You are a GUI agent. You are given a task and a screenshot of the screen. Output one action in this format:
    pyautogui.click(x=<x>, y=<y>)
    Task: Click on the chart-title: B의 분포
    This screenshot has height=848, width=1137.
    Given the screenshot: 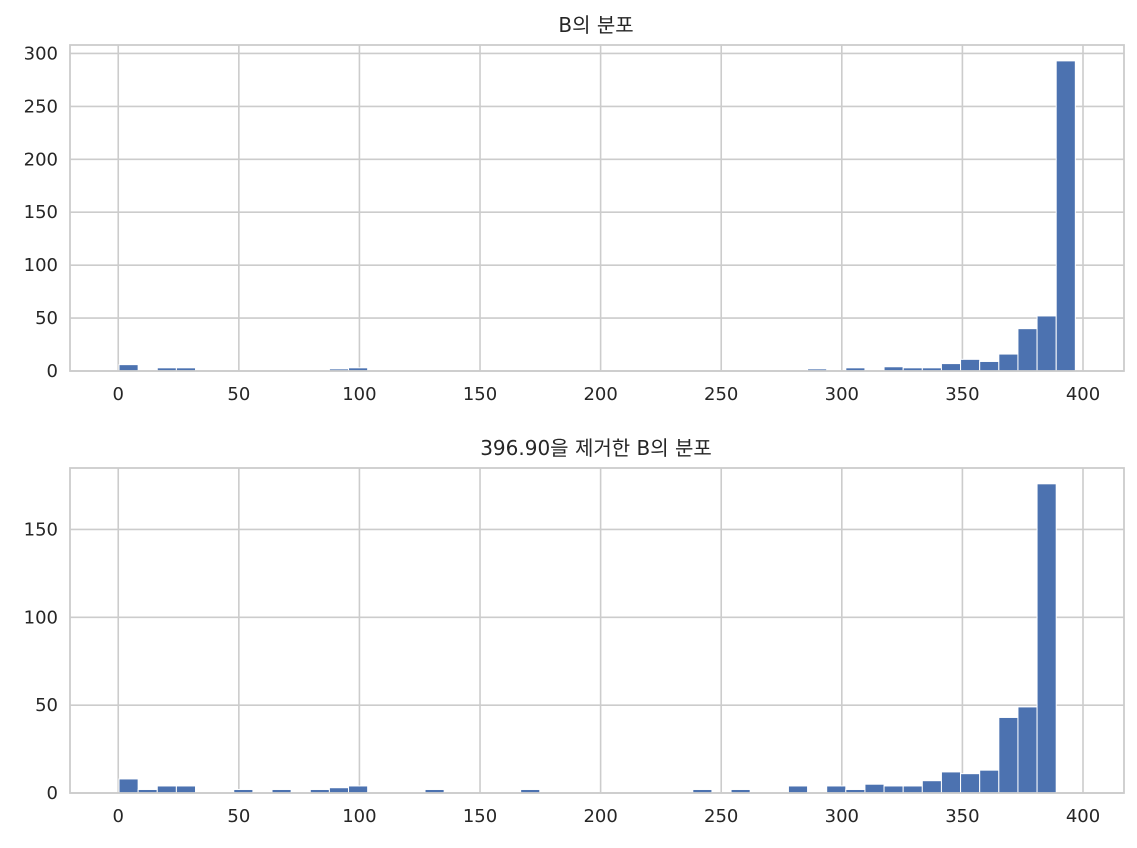 What is the action you would take?
    pyautogui.click(x=595, y=25)
    